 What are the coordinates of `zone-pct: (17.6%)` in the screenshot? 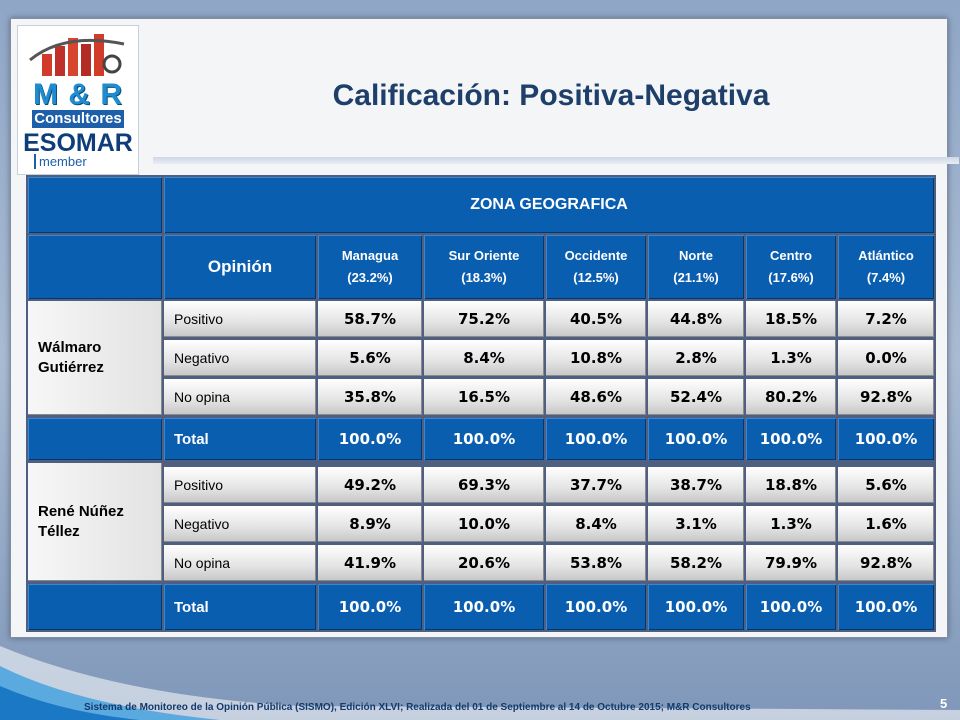 It's located at (791, 277).